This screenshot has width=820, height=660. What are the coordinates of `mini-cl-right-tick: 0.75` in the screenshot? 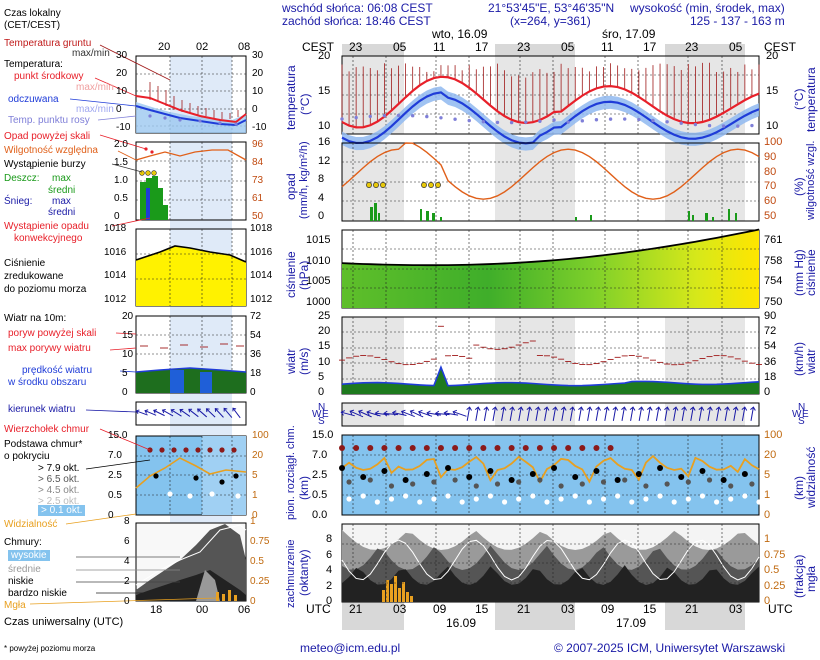 It's located at (259, 541).